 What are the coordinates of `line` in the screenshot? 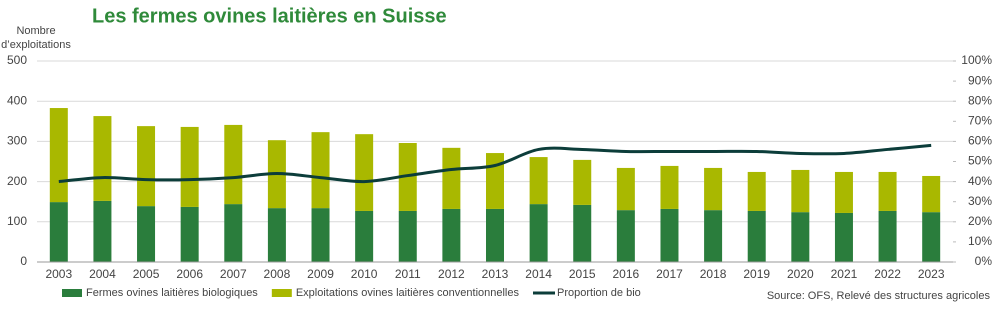 It's located at (495, 163).